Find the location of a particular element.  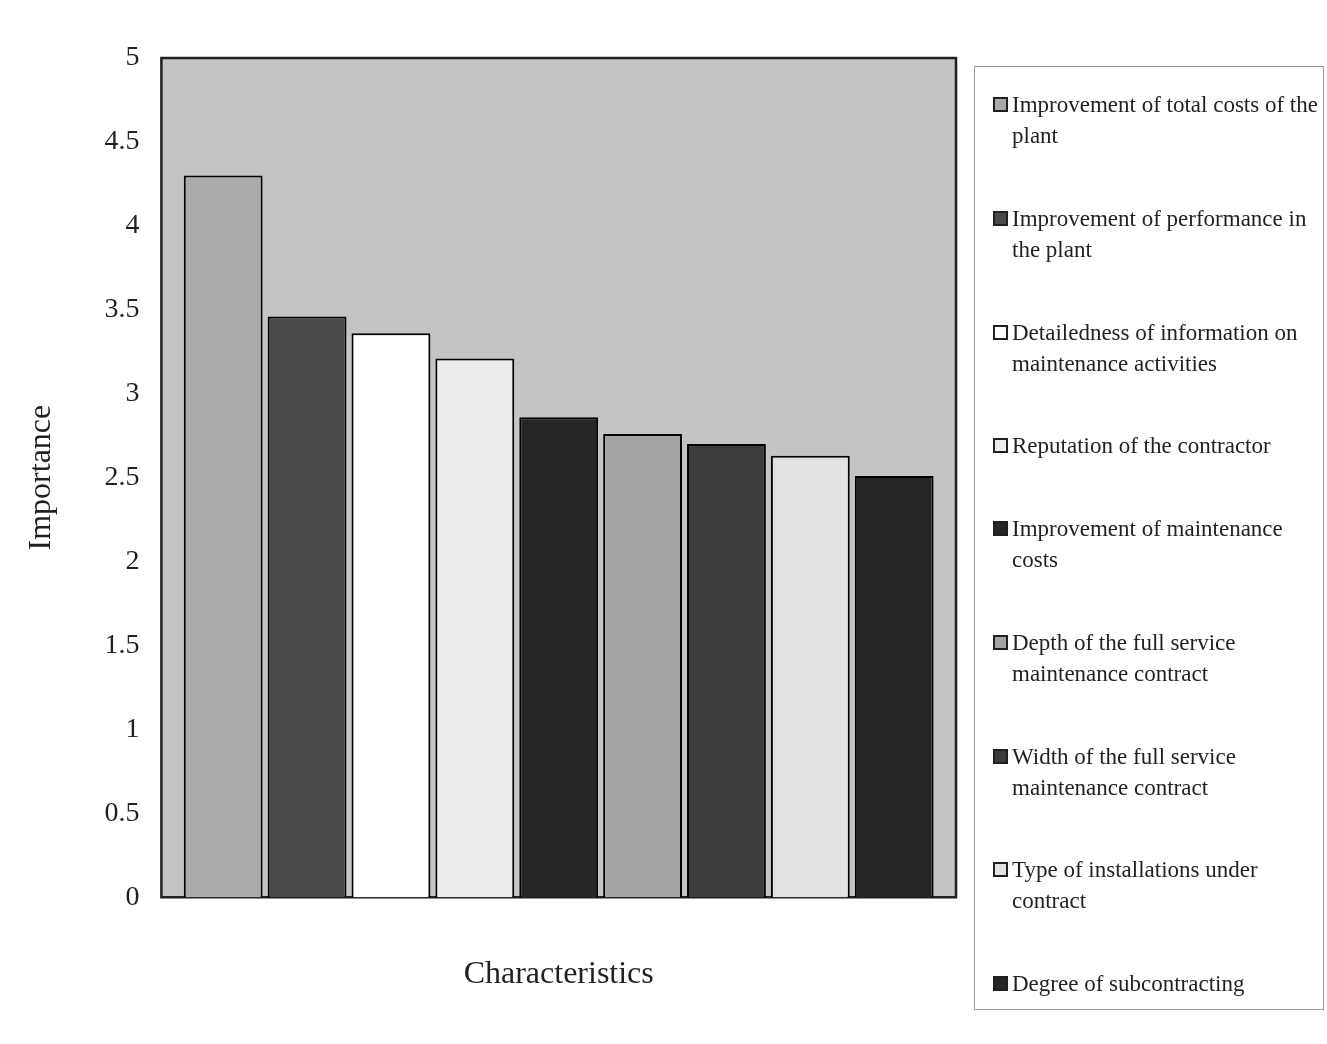

legend-label: Improvement of maintenance costs is located at coordinates (1148, 544).